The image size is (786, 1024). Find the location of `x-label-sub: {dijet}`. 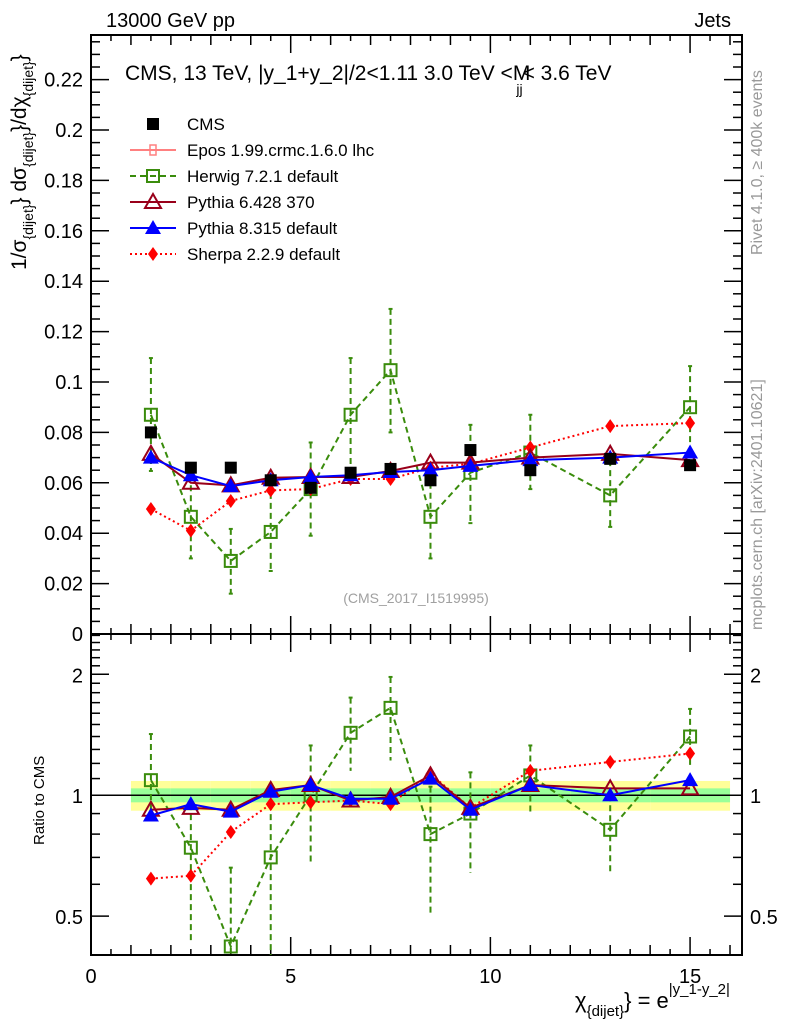

x-label-sub: {dijet} is located at coordinates (606, 1011).